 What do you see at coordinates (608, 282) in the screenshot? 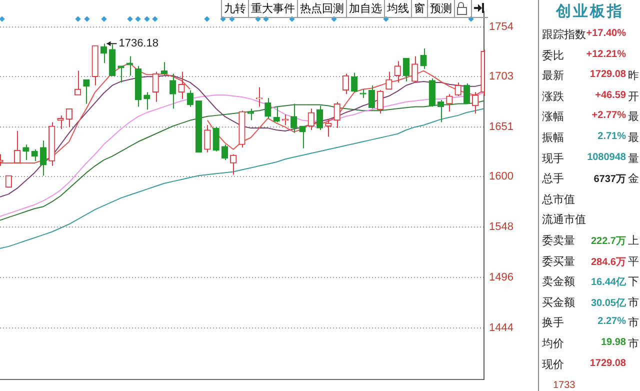
I see `text: 16.44亿` at bounding box center [608, 282].